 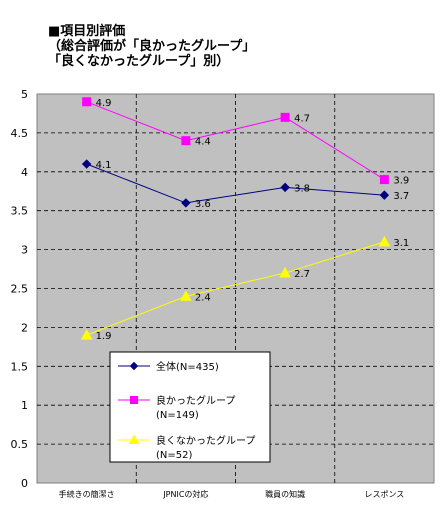 I want to click on chart-title-line-2: （総合評価が「良かったグループ」, so click(x=152, y=46).